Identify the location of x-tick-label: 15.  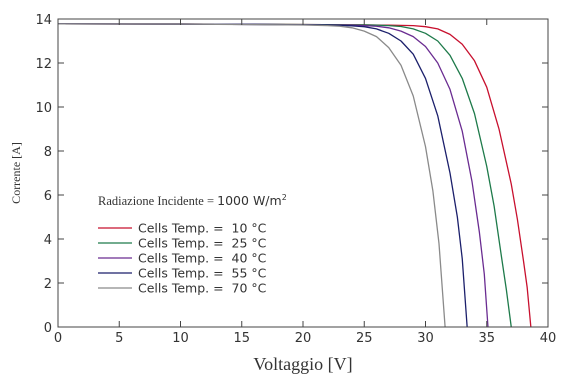
(241, 338).